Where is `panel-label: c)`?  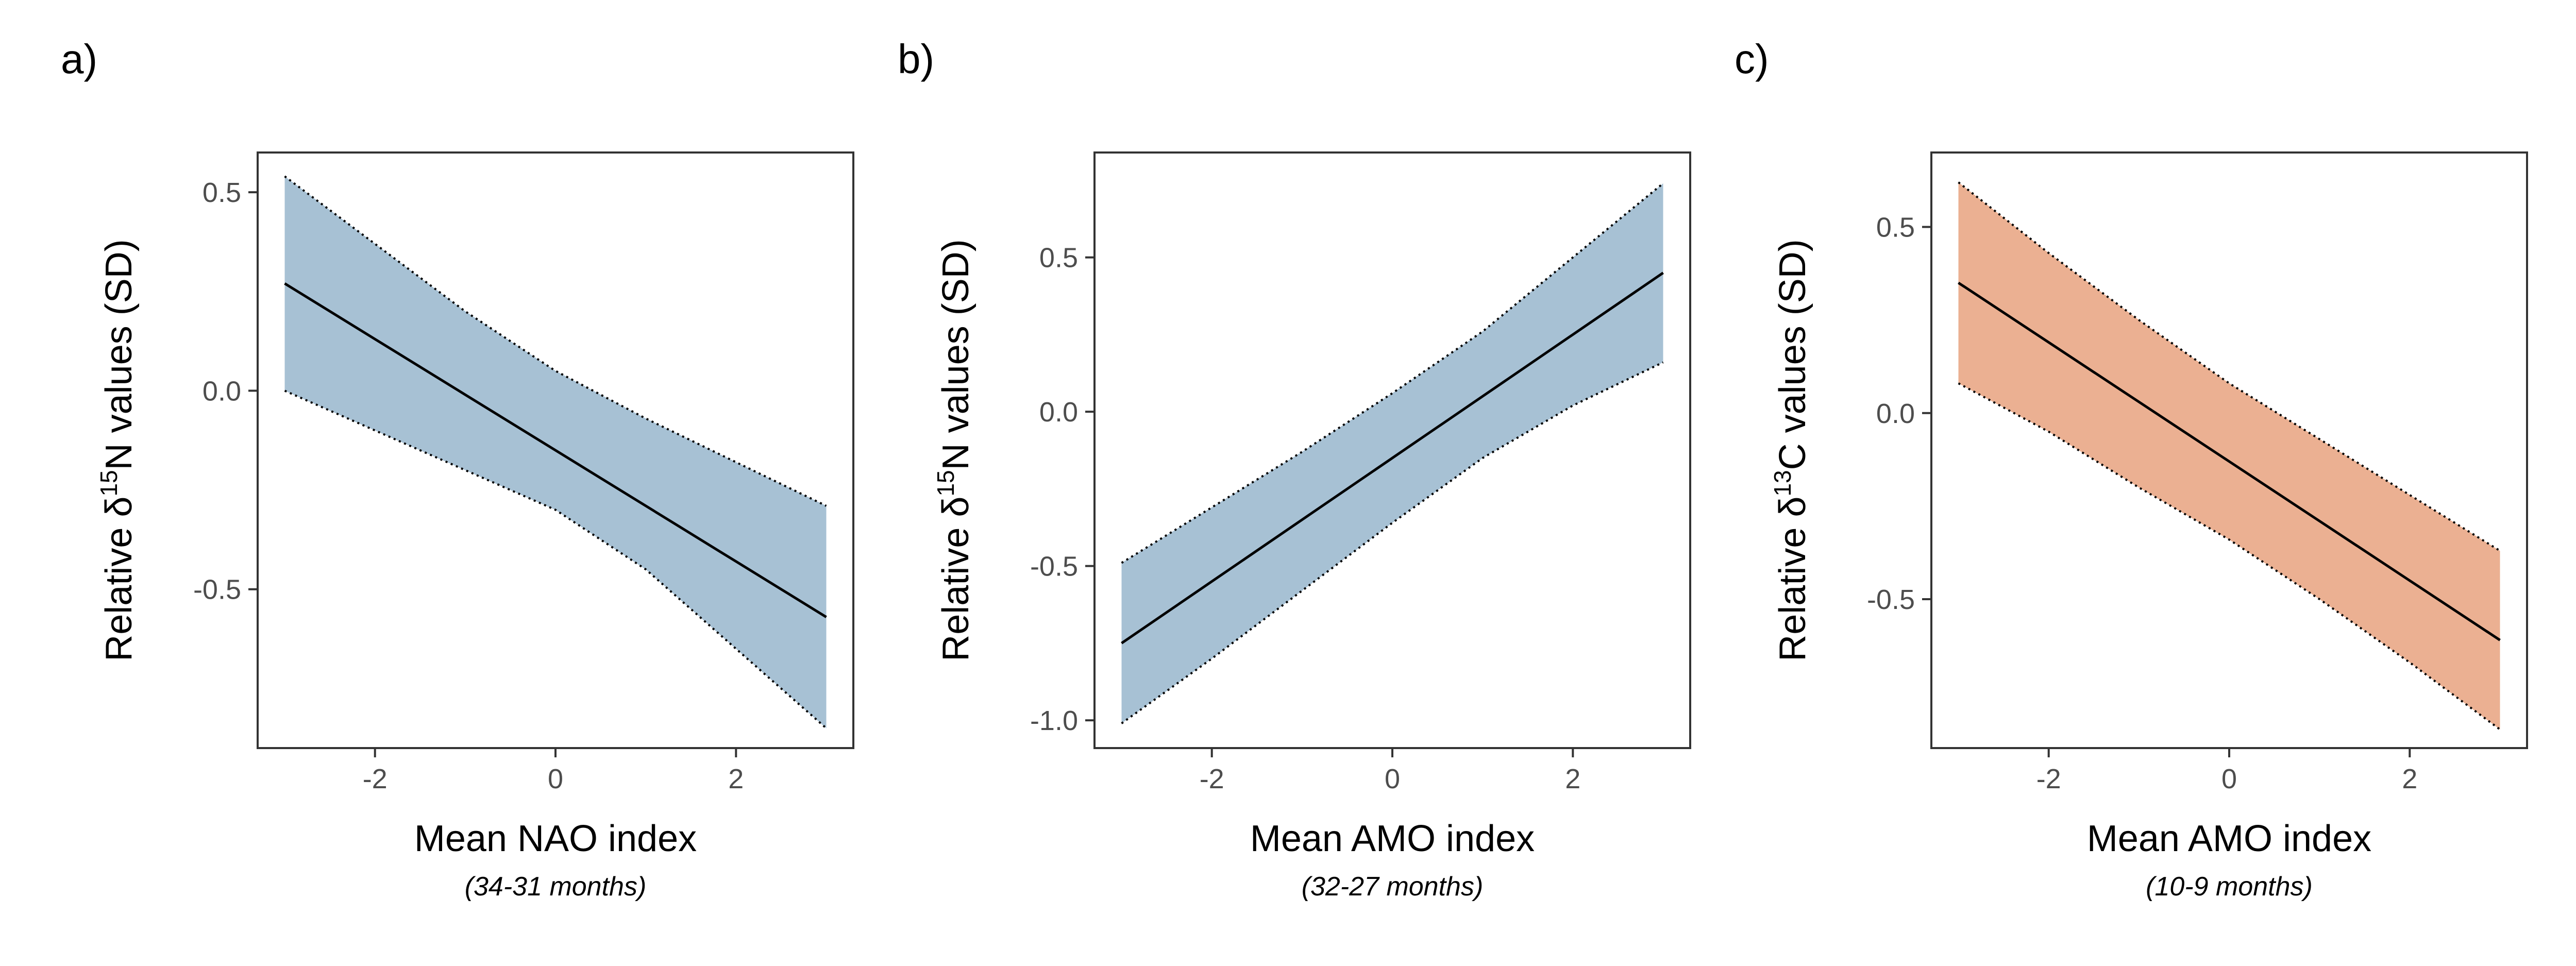 panel-label: c) is located at coordinates (1752, 59).